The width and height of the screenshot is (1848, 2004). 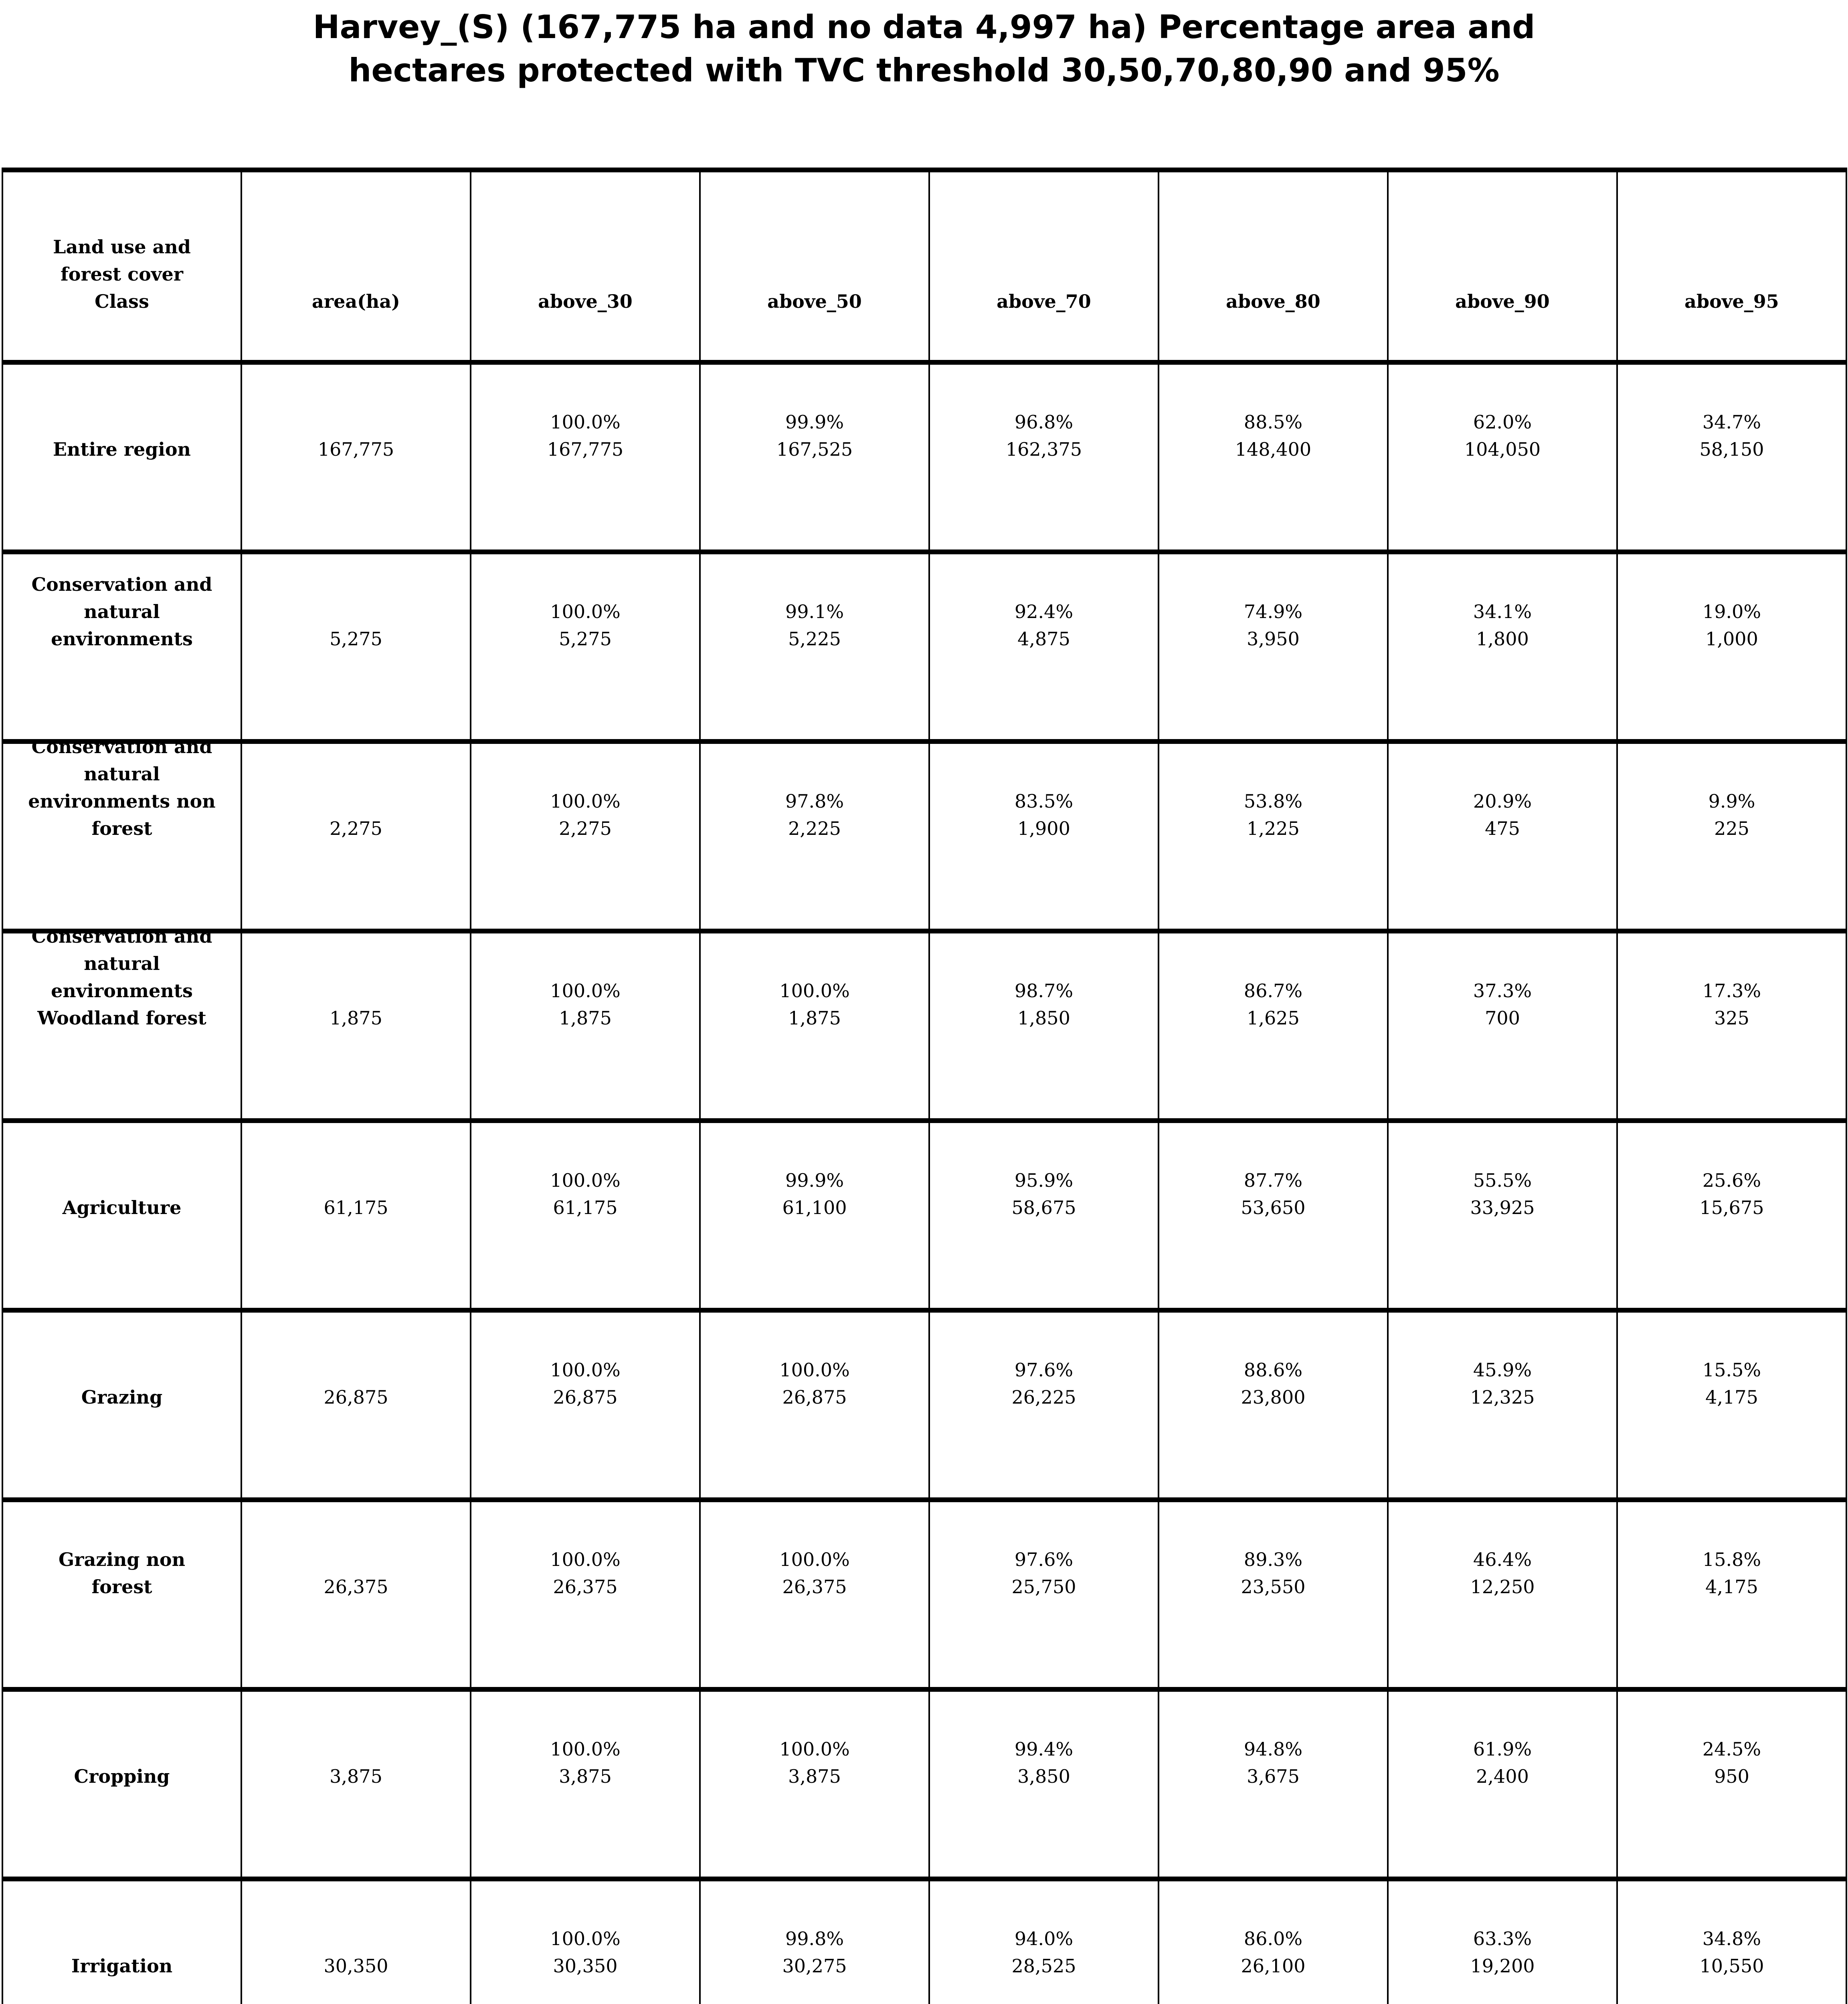 I want to click on table-cell: 20.9% 475, so click(x=1502, y=836).